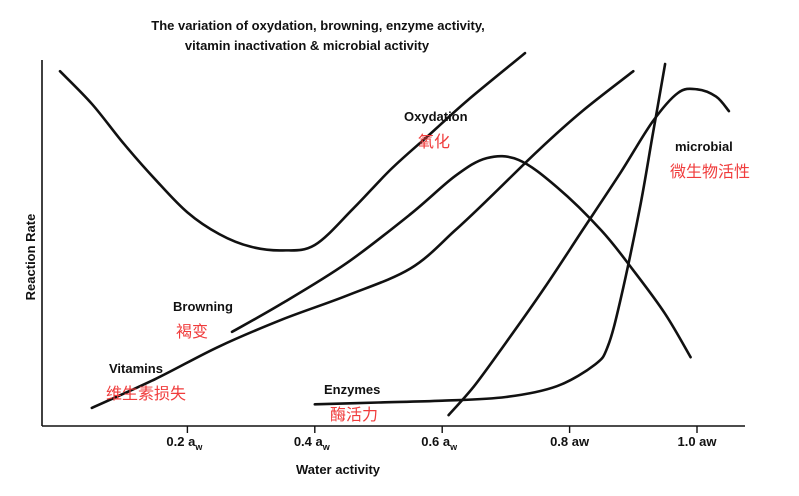 The image size is (799, 496). Describe the element at coordinates (338, 469) in the screenshot. I see `x-axis-label: Water activity` at that location.